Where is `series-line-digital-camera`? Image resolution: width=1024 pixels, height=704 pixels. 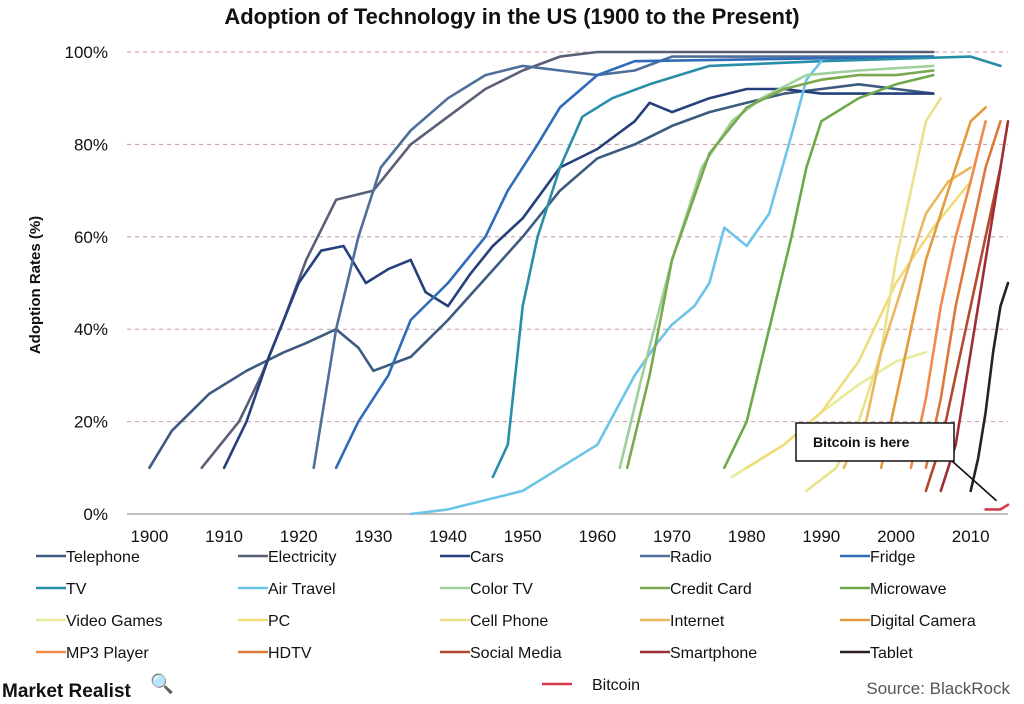 series-line-digital-camera is located at coordinates (933, 288).